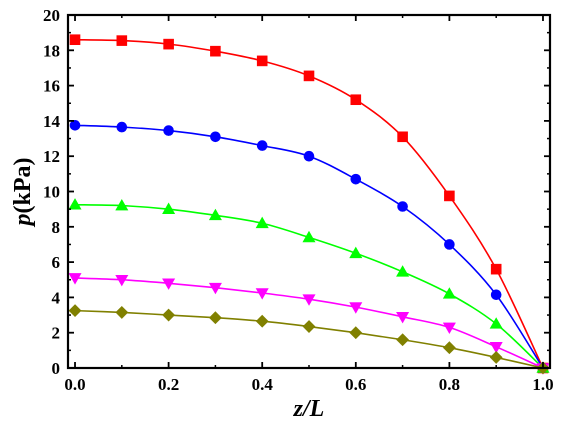 This screenshot has height=425, width=561. Describe the element at coordinates (449, 384) in the screenshot. I see `x-tick-label: 0.8` at that location.